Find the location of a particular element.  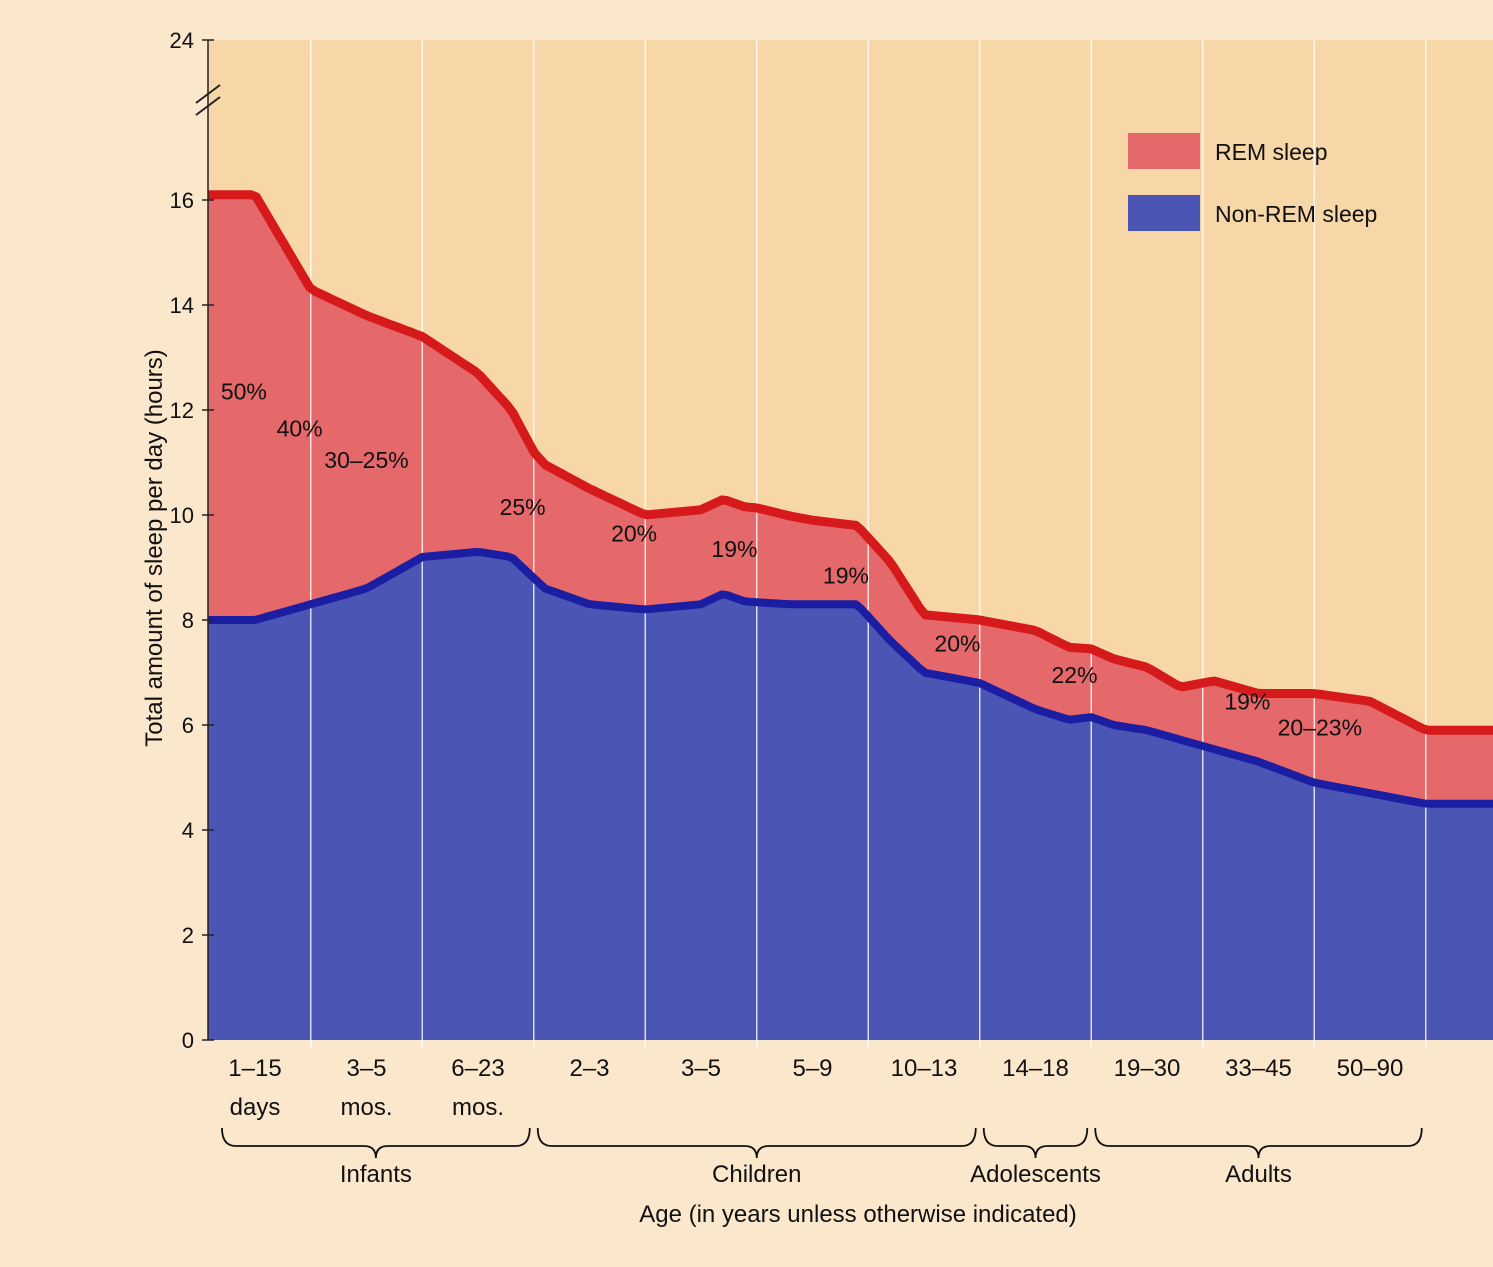

rem-percent-label: 22% is located at coordinates (1075, 675).